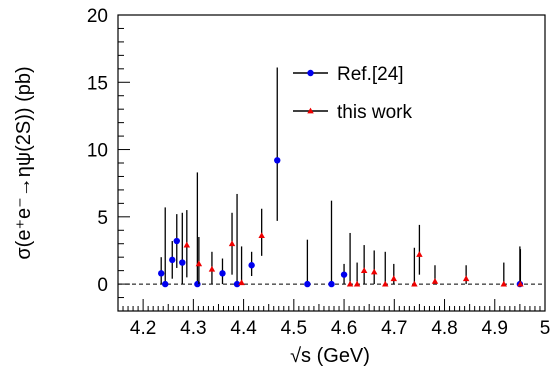  I want to click on x-tick-label: 4.8, so click(444, 328).